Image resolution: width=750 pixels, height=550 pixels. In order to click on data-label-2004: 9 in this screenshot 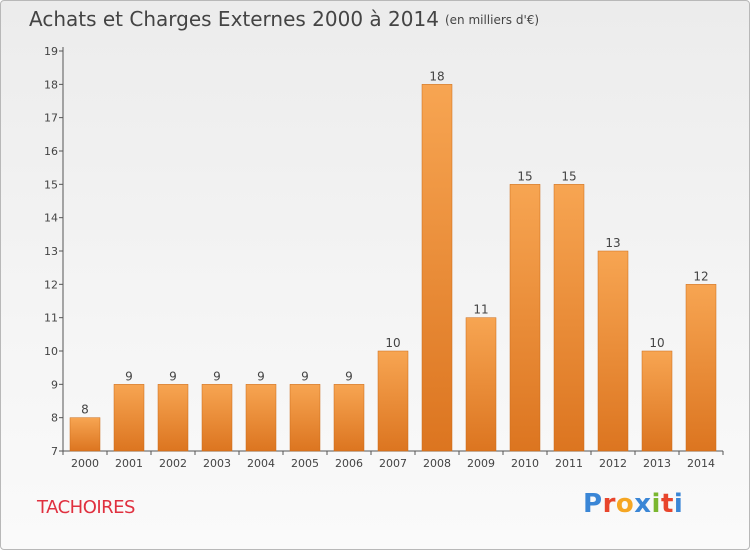, I will do `click(261, 376)`.